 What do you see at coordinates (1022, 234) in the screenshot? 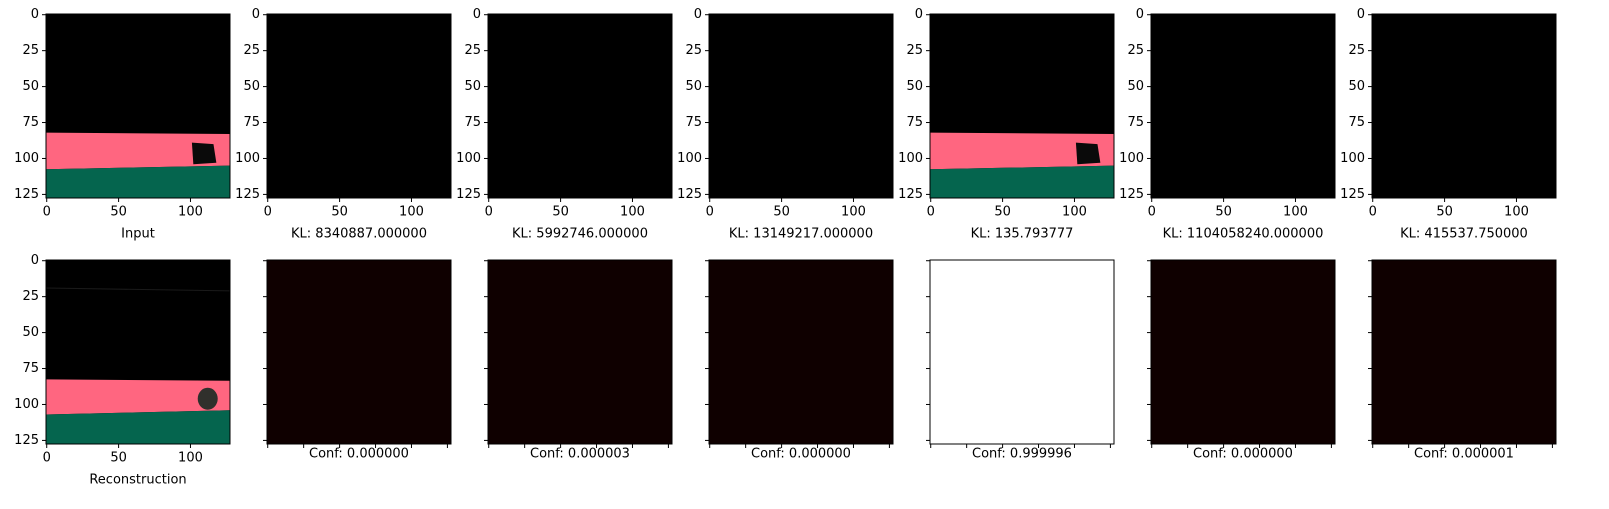
I see `x-axis-label: KL: 135.793777` at bounding box center [1022, 234].